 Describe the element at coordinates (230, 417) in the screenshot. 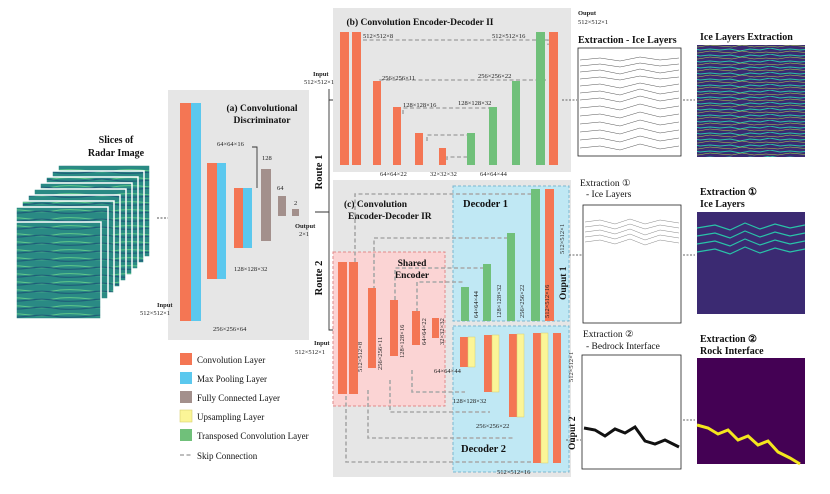

I see `legend-label-upsample: Upsampling Layer` at that location.